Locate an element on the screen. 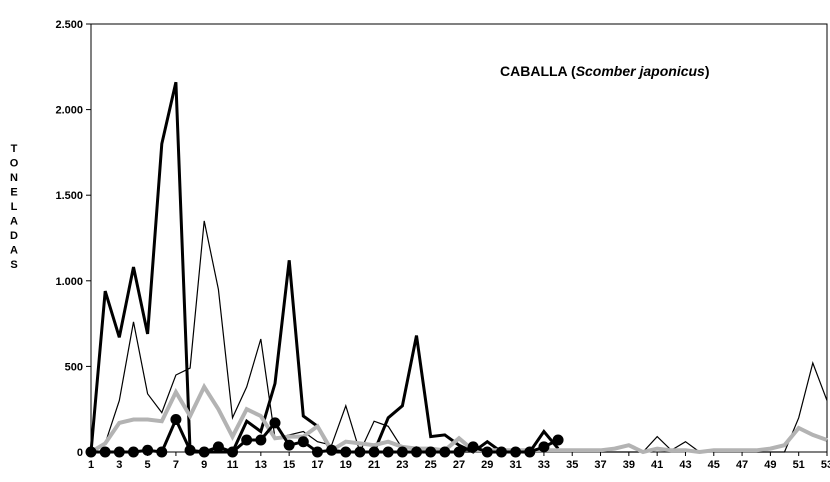 The height and width of the screenshot is (482, 830). x-tick-label: 9 is located at coordinates (204, 465).